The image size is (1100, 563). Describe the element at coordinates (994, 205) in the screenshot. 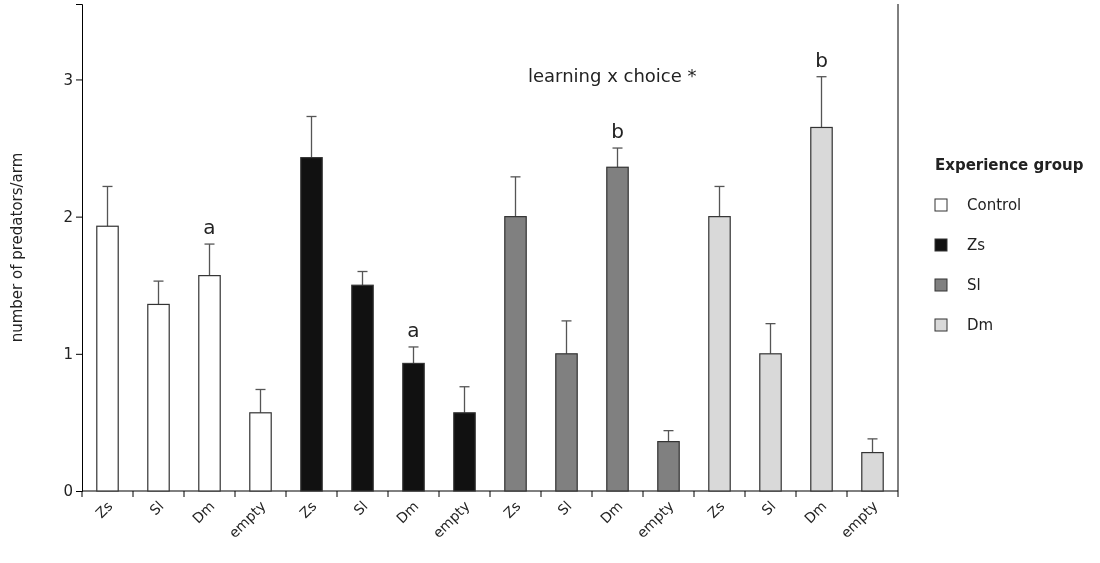

I see `legend-label: Control` at that location.